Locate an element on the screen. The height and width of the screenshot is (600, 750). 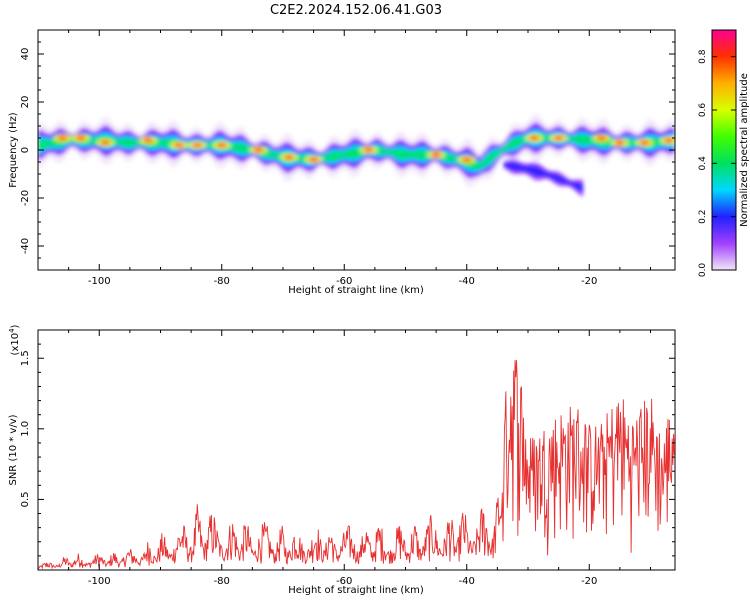
spectrogram-x-label: Height of straight line (km) is located at coordinates (356, 290).